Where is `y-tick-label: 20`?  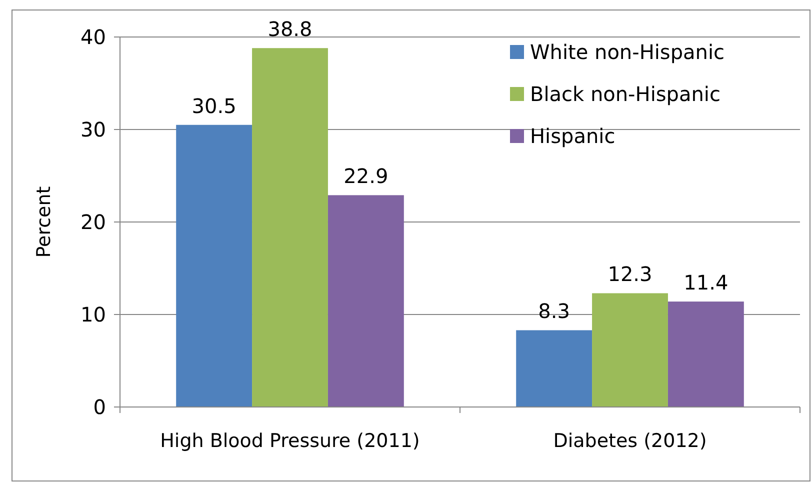 y-tick-label: 20 is located at coordinates (93, 222).